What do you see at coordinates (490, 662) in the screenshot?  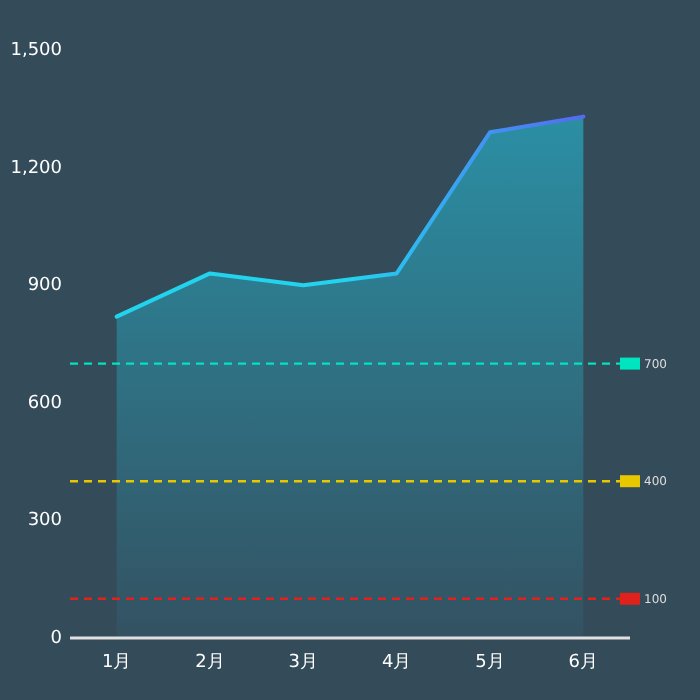 I see `x-tick-label: 5月` at bounding box center [490, 662].